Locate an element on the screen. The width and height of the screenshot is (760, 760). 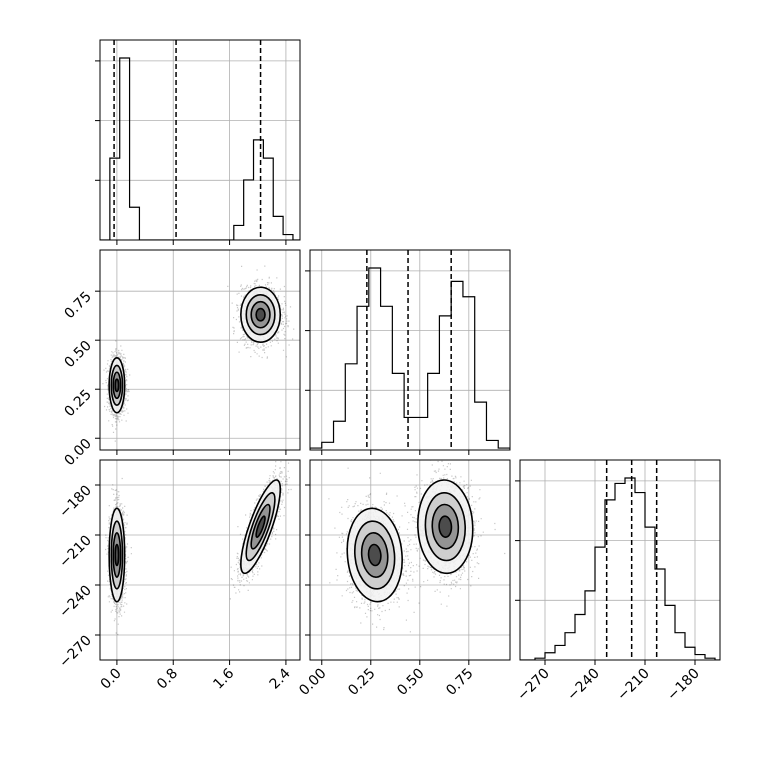
x-tick-label: 0.0 is located at coordinates (111, 679).